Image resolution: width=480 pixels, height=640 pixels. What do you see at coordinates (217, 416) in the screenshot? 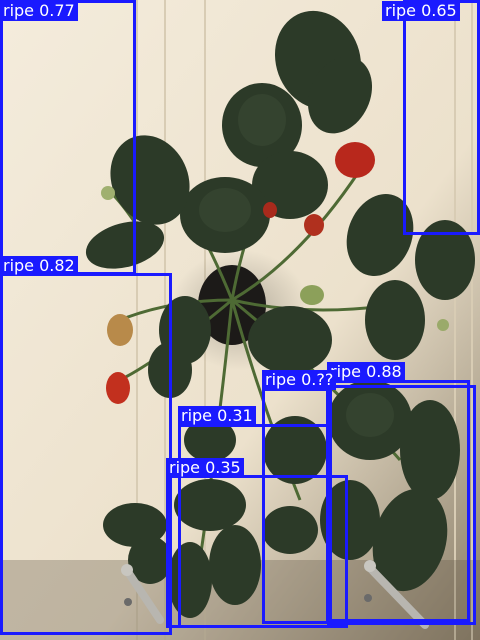
I see `detection-label-6: ripe 0.31` at bounding box center [217, 416].